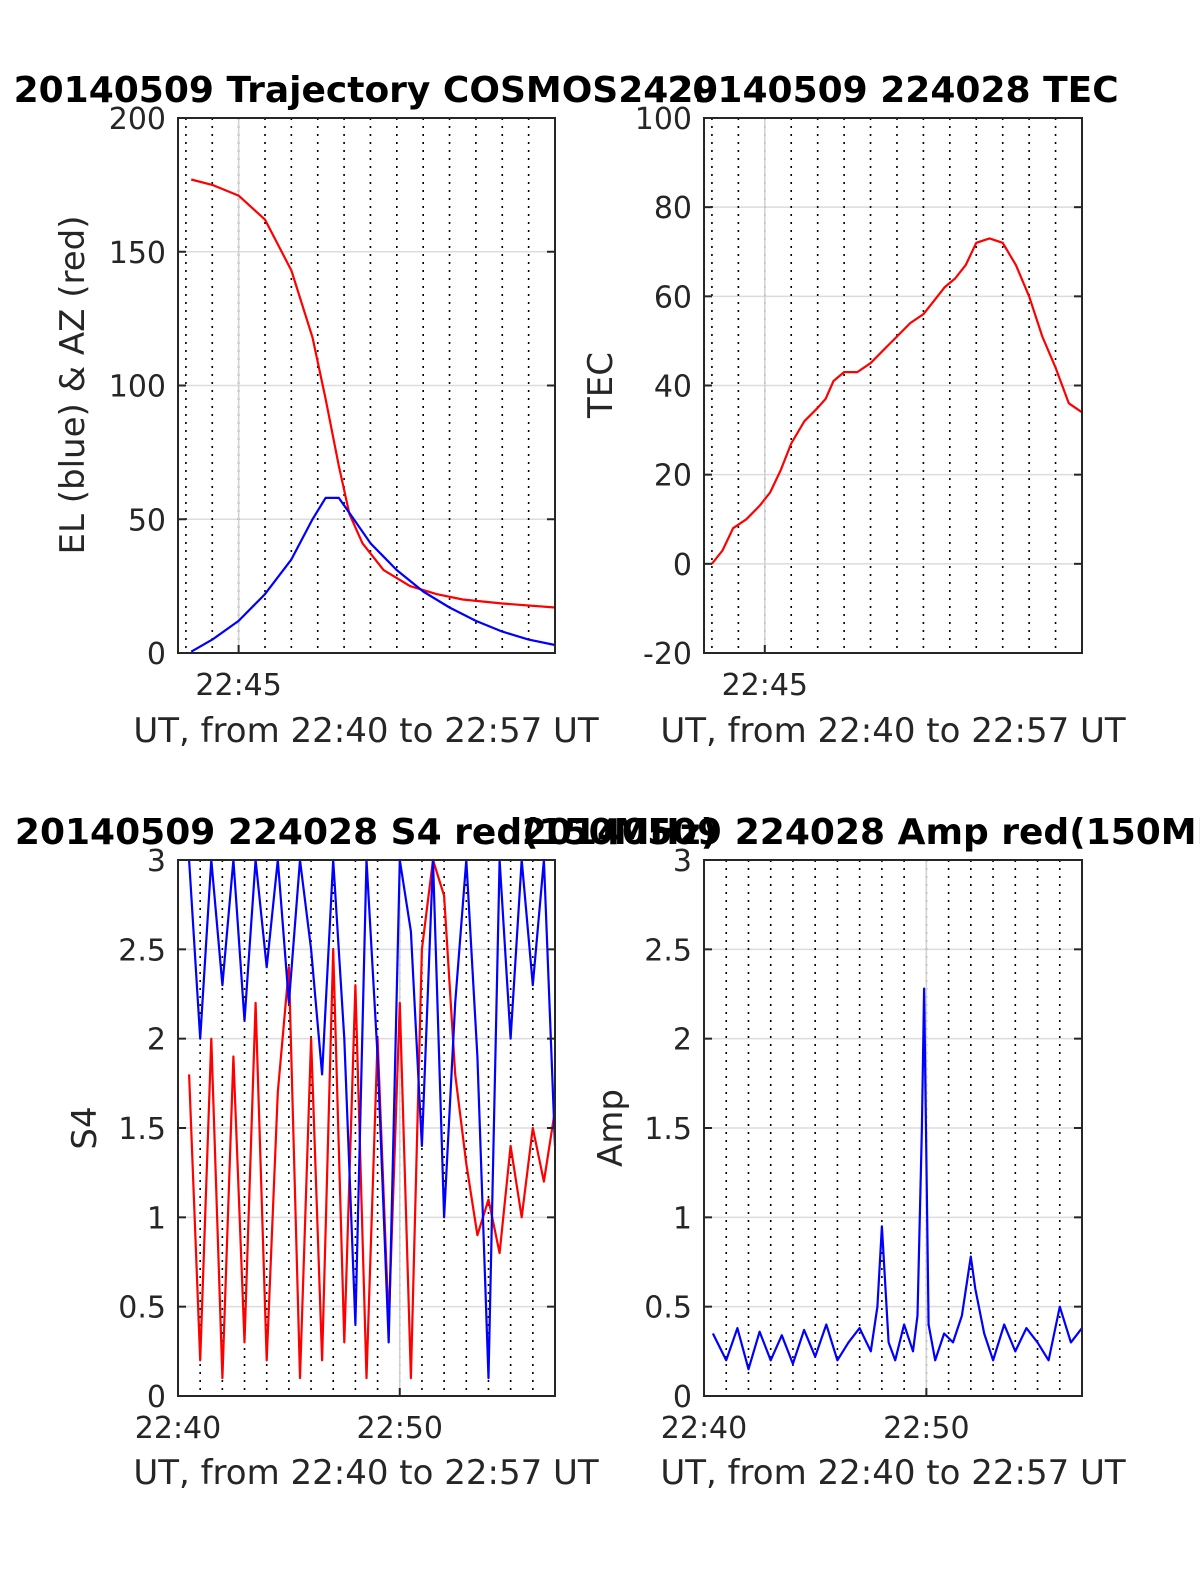 The width and height of the screenshot is (1200, 1575). Describe the element at coordinates (673, 297) in the screenshot. I see `tec-ytick-label: 60` at that location.